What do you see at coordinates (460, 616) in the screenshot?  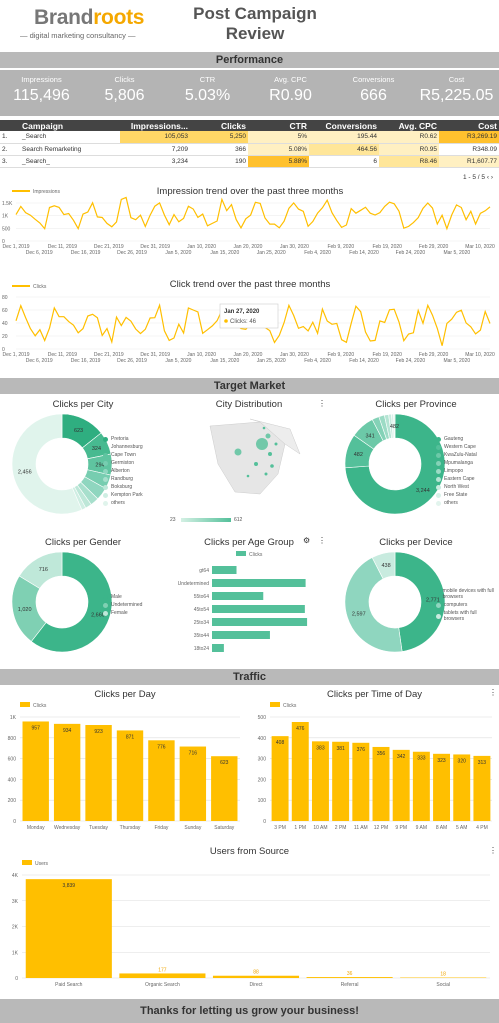 I see `legend-label: tablets with full browsers` at bounding box center [460, 616].